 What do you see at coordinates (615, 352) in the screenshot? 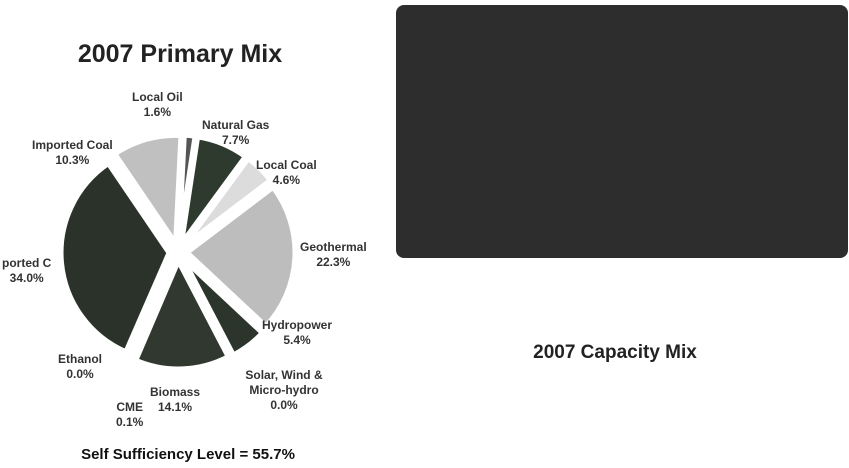
I see `capacity-mix-title: 2007 Capacity Mix` at bounding box center [615, 352].